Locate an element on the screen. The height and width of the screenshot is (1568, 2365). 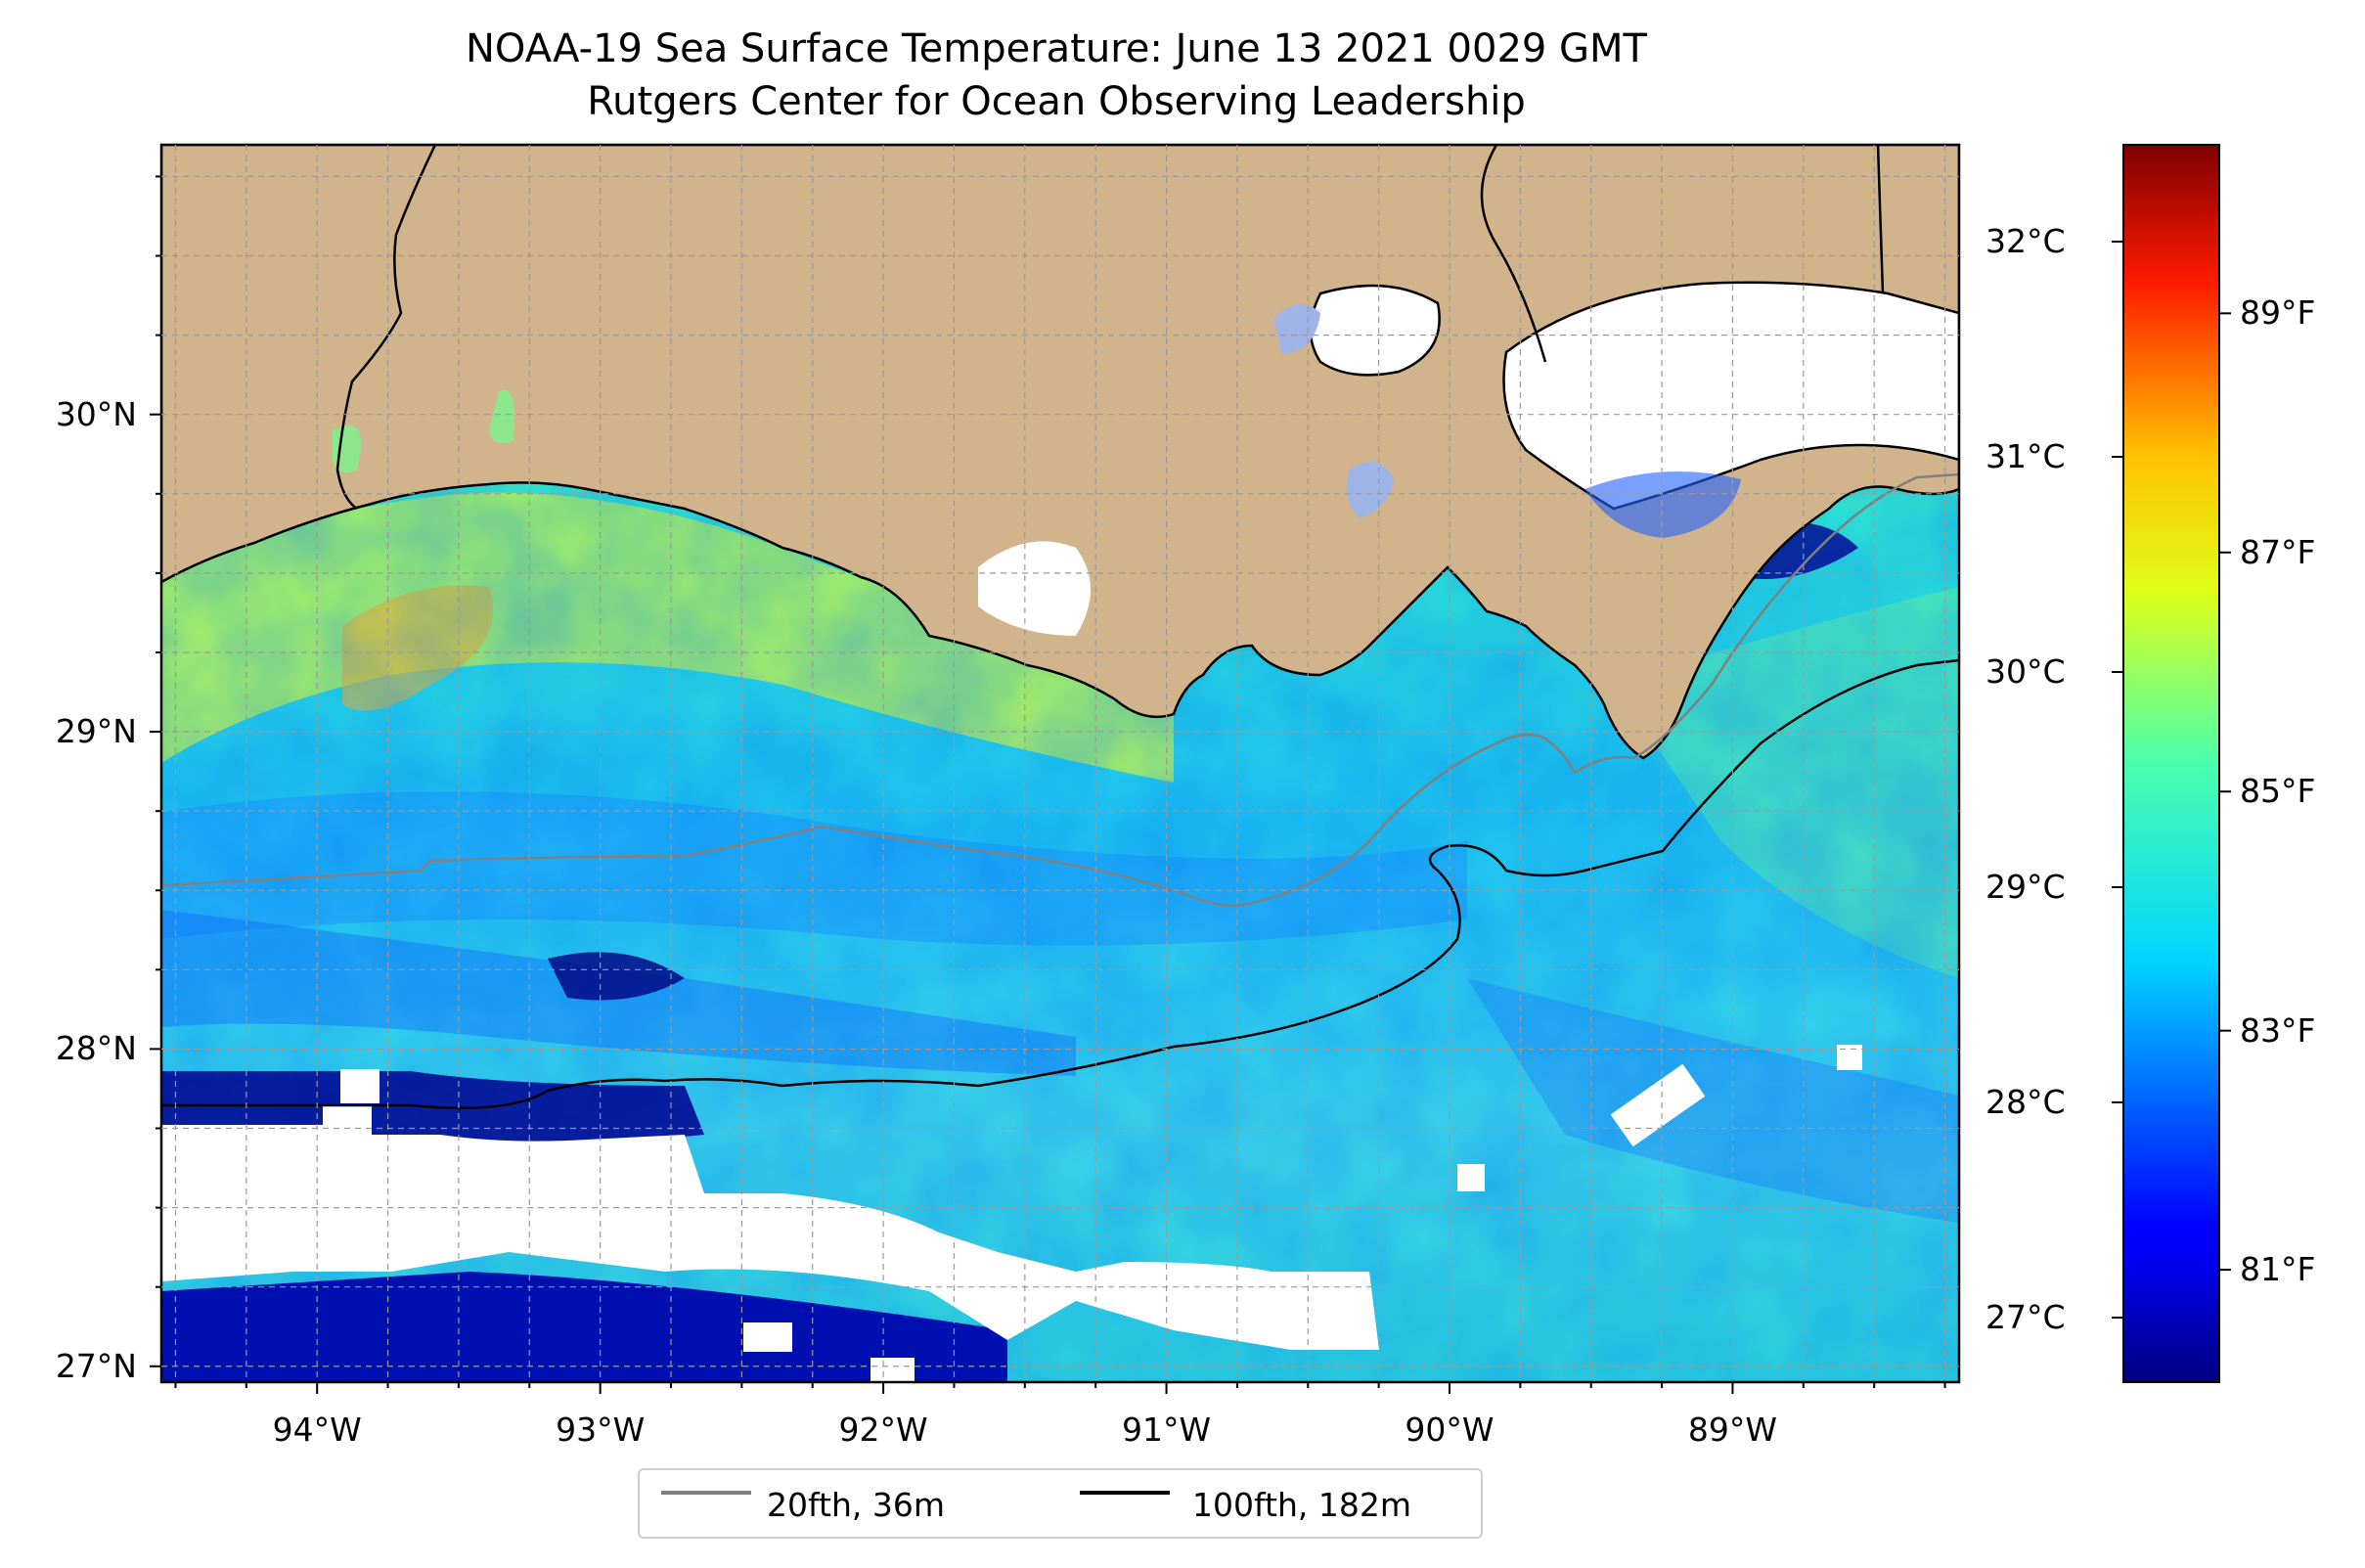
legend-line-100fth is located at coordinates (1125, 1493).